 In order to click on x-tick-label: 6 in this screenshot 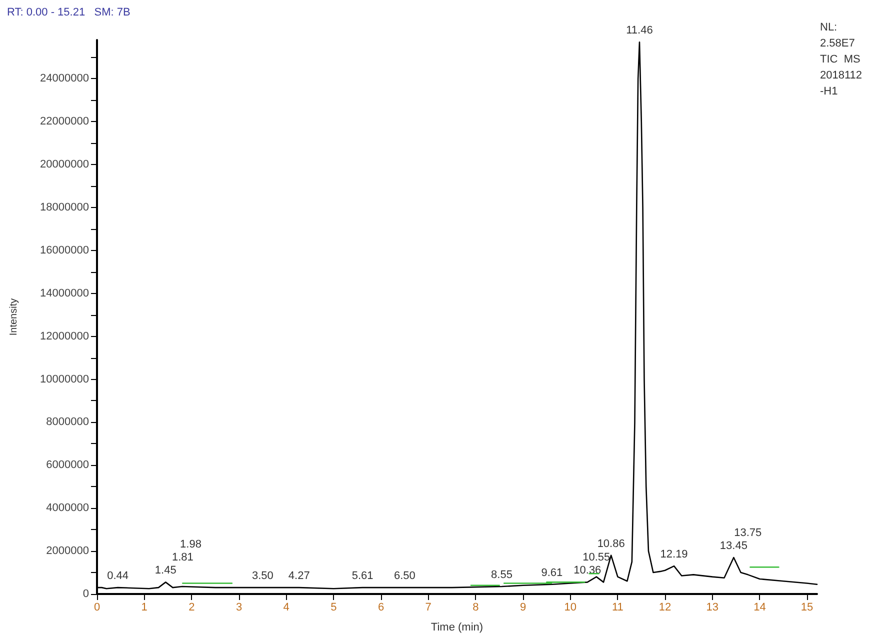, I will do `click(381, 608)`.